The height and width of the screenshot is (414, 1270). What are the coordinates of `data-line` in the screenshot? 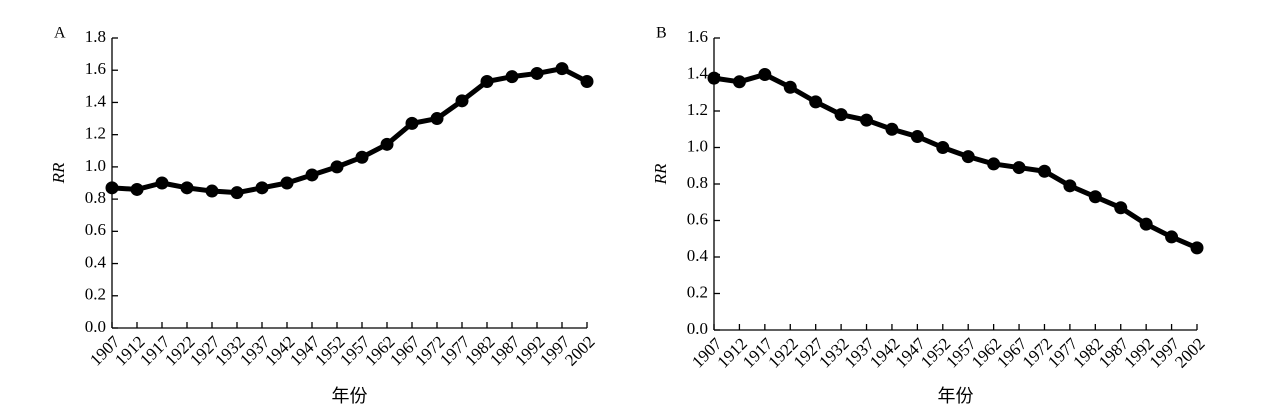 It's located at (350, 131).